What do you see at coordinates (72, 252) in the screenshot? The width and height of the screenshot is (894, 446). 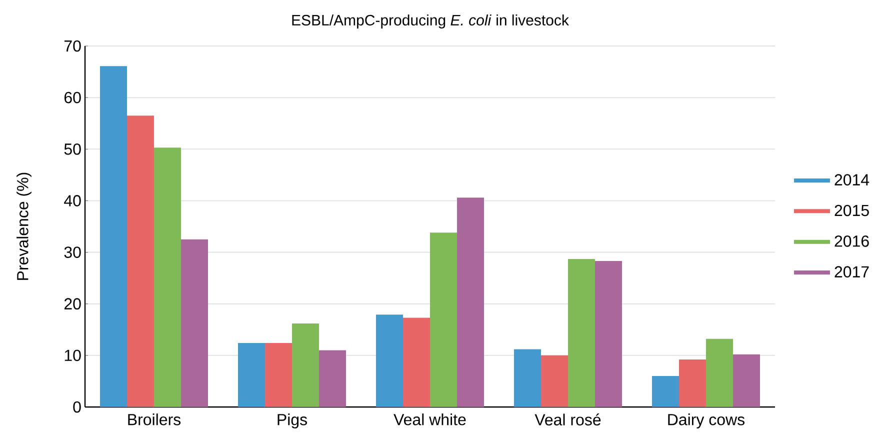 I see `y-tick-label: 30` at bounding box center [72, 252].